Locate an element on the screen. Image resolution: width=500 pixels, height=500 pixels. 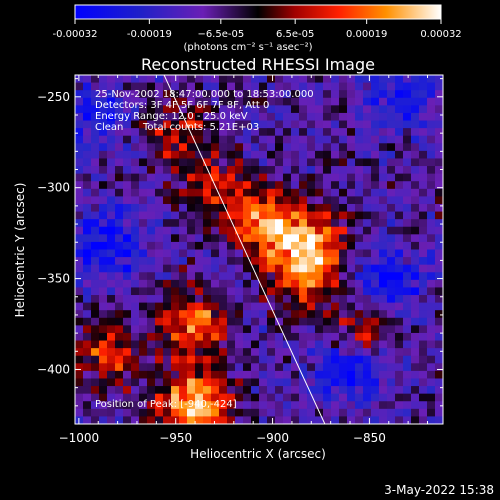
x-tick-label: −1000 is located at coordinates (79, 438).